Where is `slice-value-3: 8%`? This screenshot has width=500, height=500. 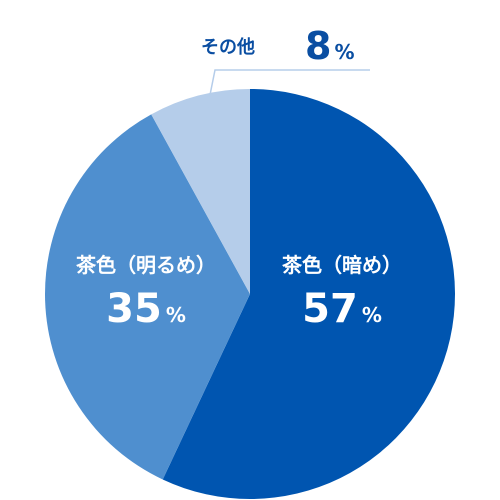
slice-value-3: 8% is located at coordinates (330, 46).